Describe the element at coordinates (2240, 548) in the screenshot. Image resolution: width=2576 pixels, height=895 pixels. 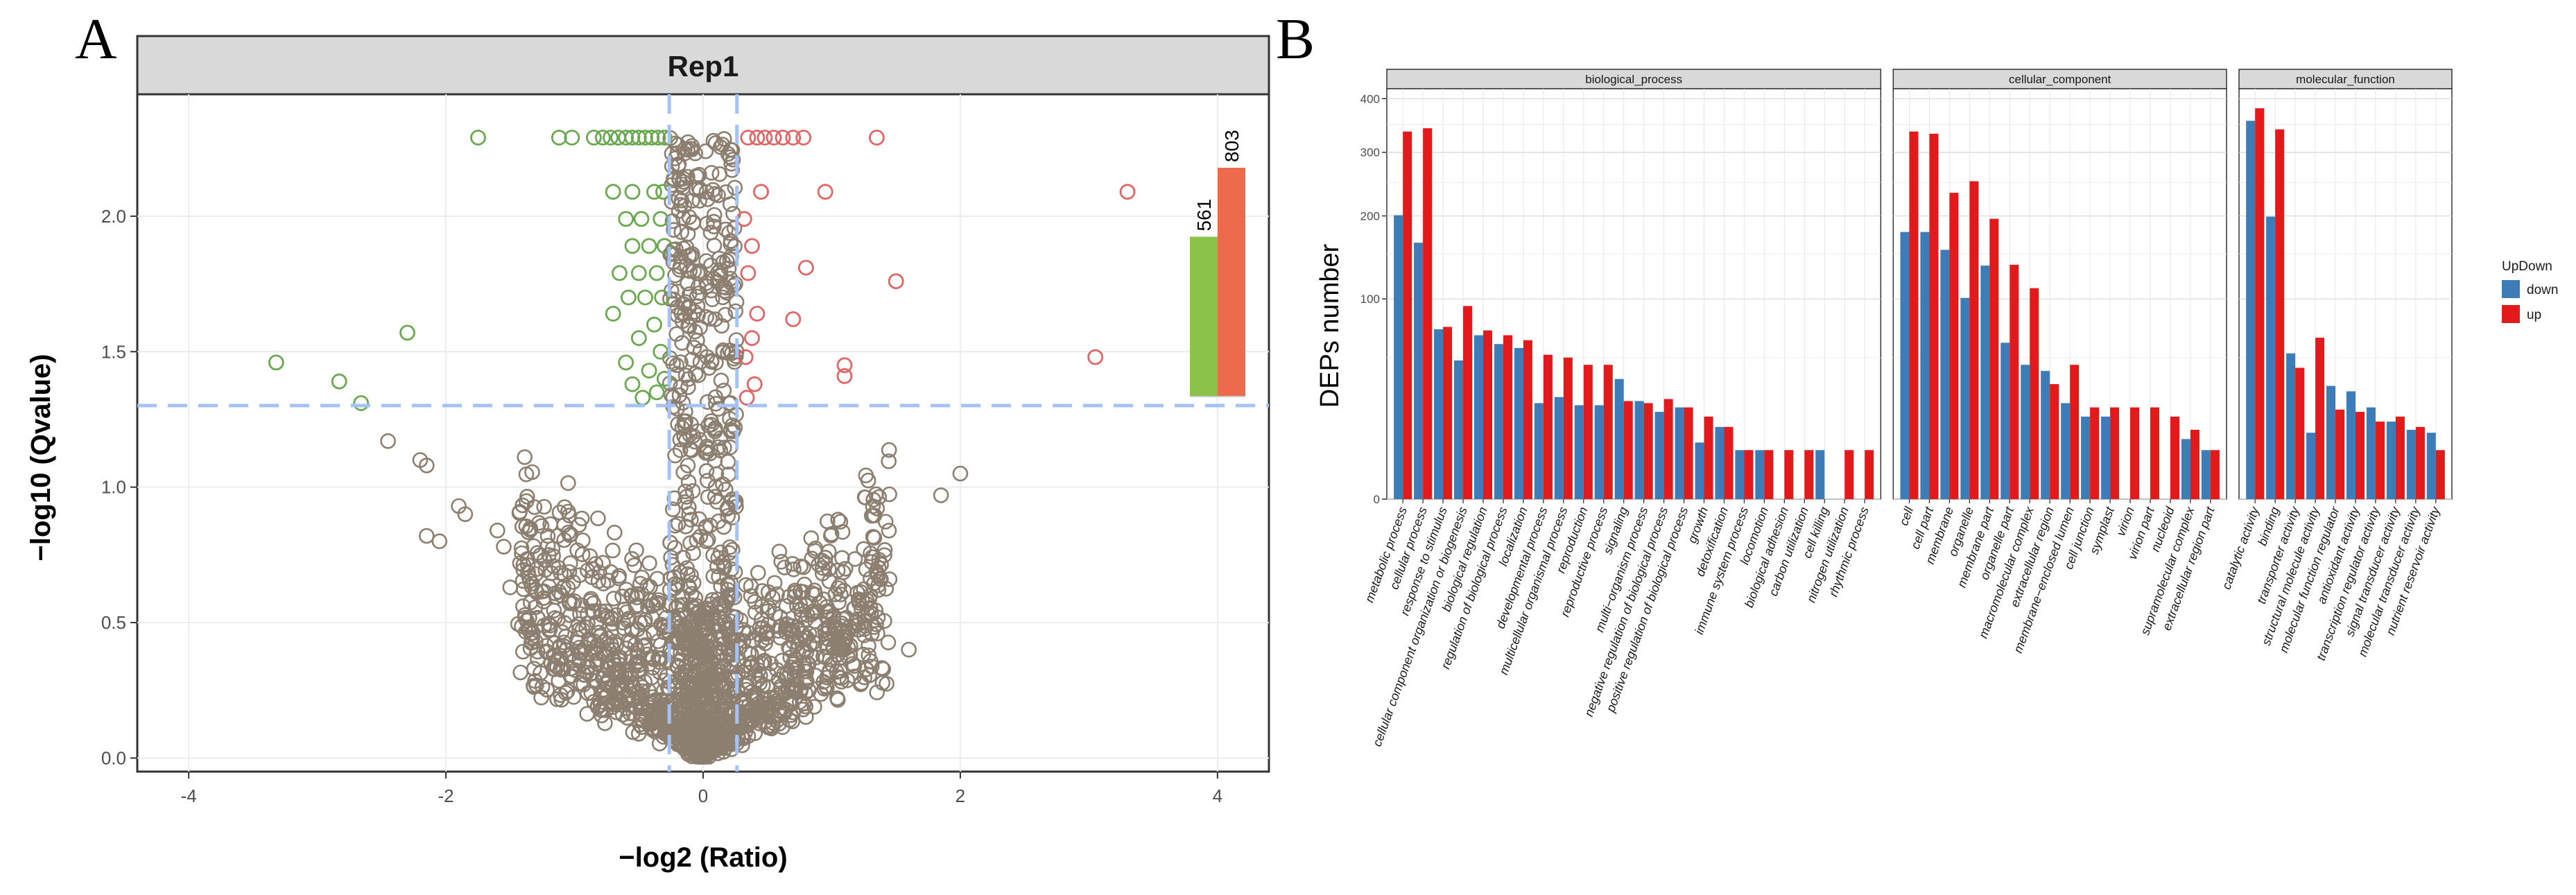
I see `go-category-label: catalytic activity` at that location.